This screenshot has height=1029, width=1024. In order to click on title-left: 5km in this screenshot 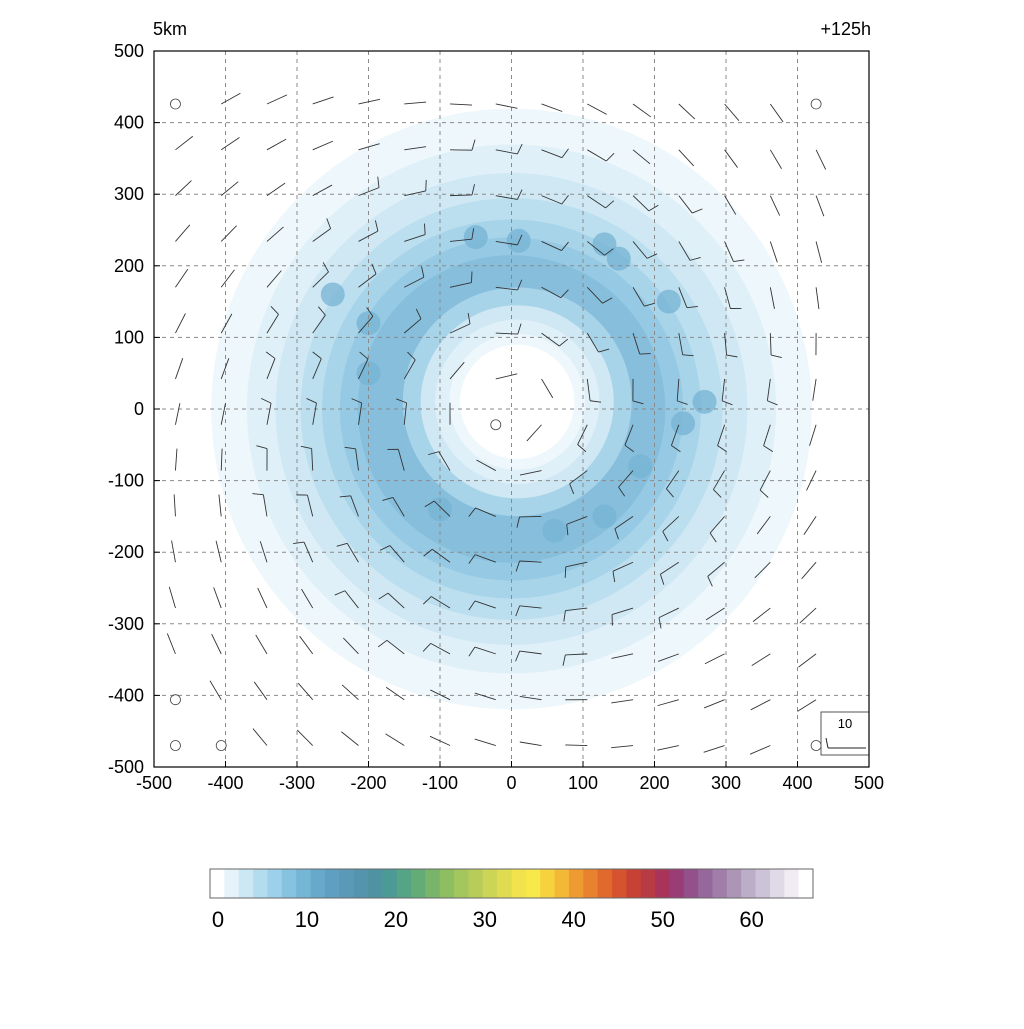, I will do `click(170, 29)`.